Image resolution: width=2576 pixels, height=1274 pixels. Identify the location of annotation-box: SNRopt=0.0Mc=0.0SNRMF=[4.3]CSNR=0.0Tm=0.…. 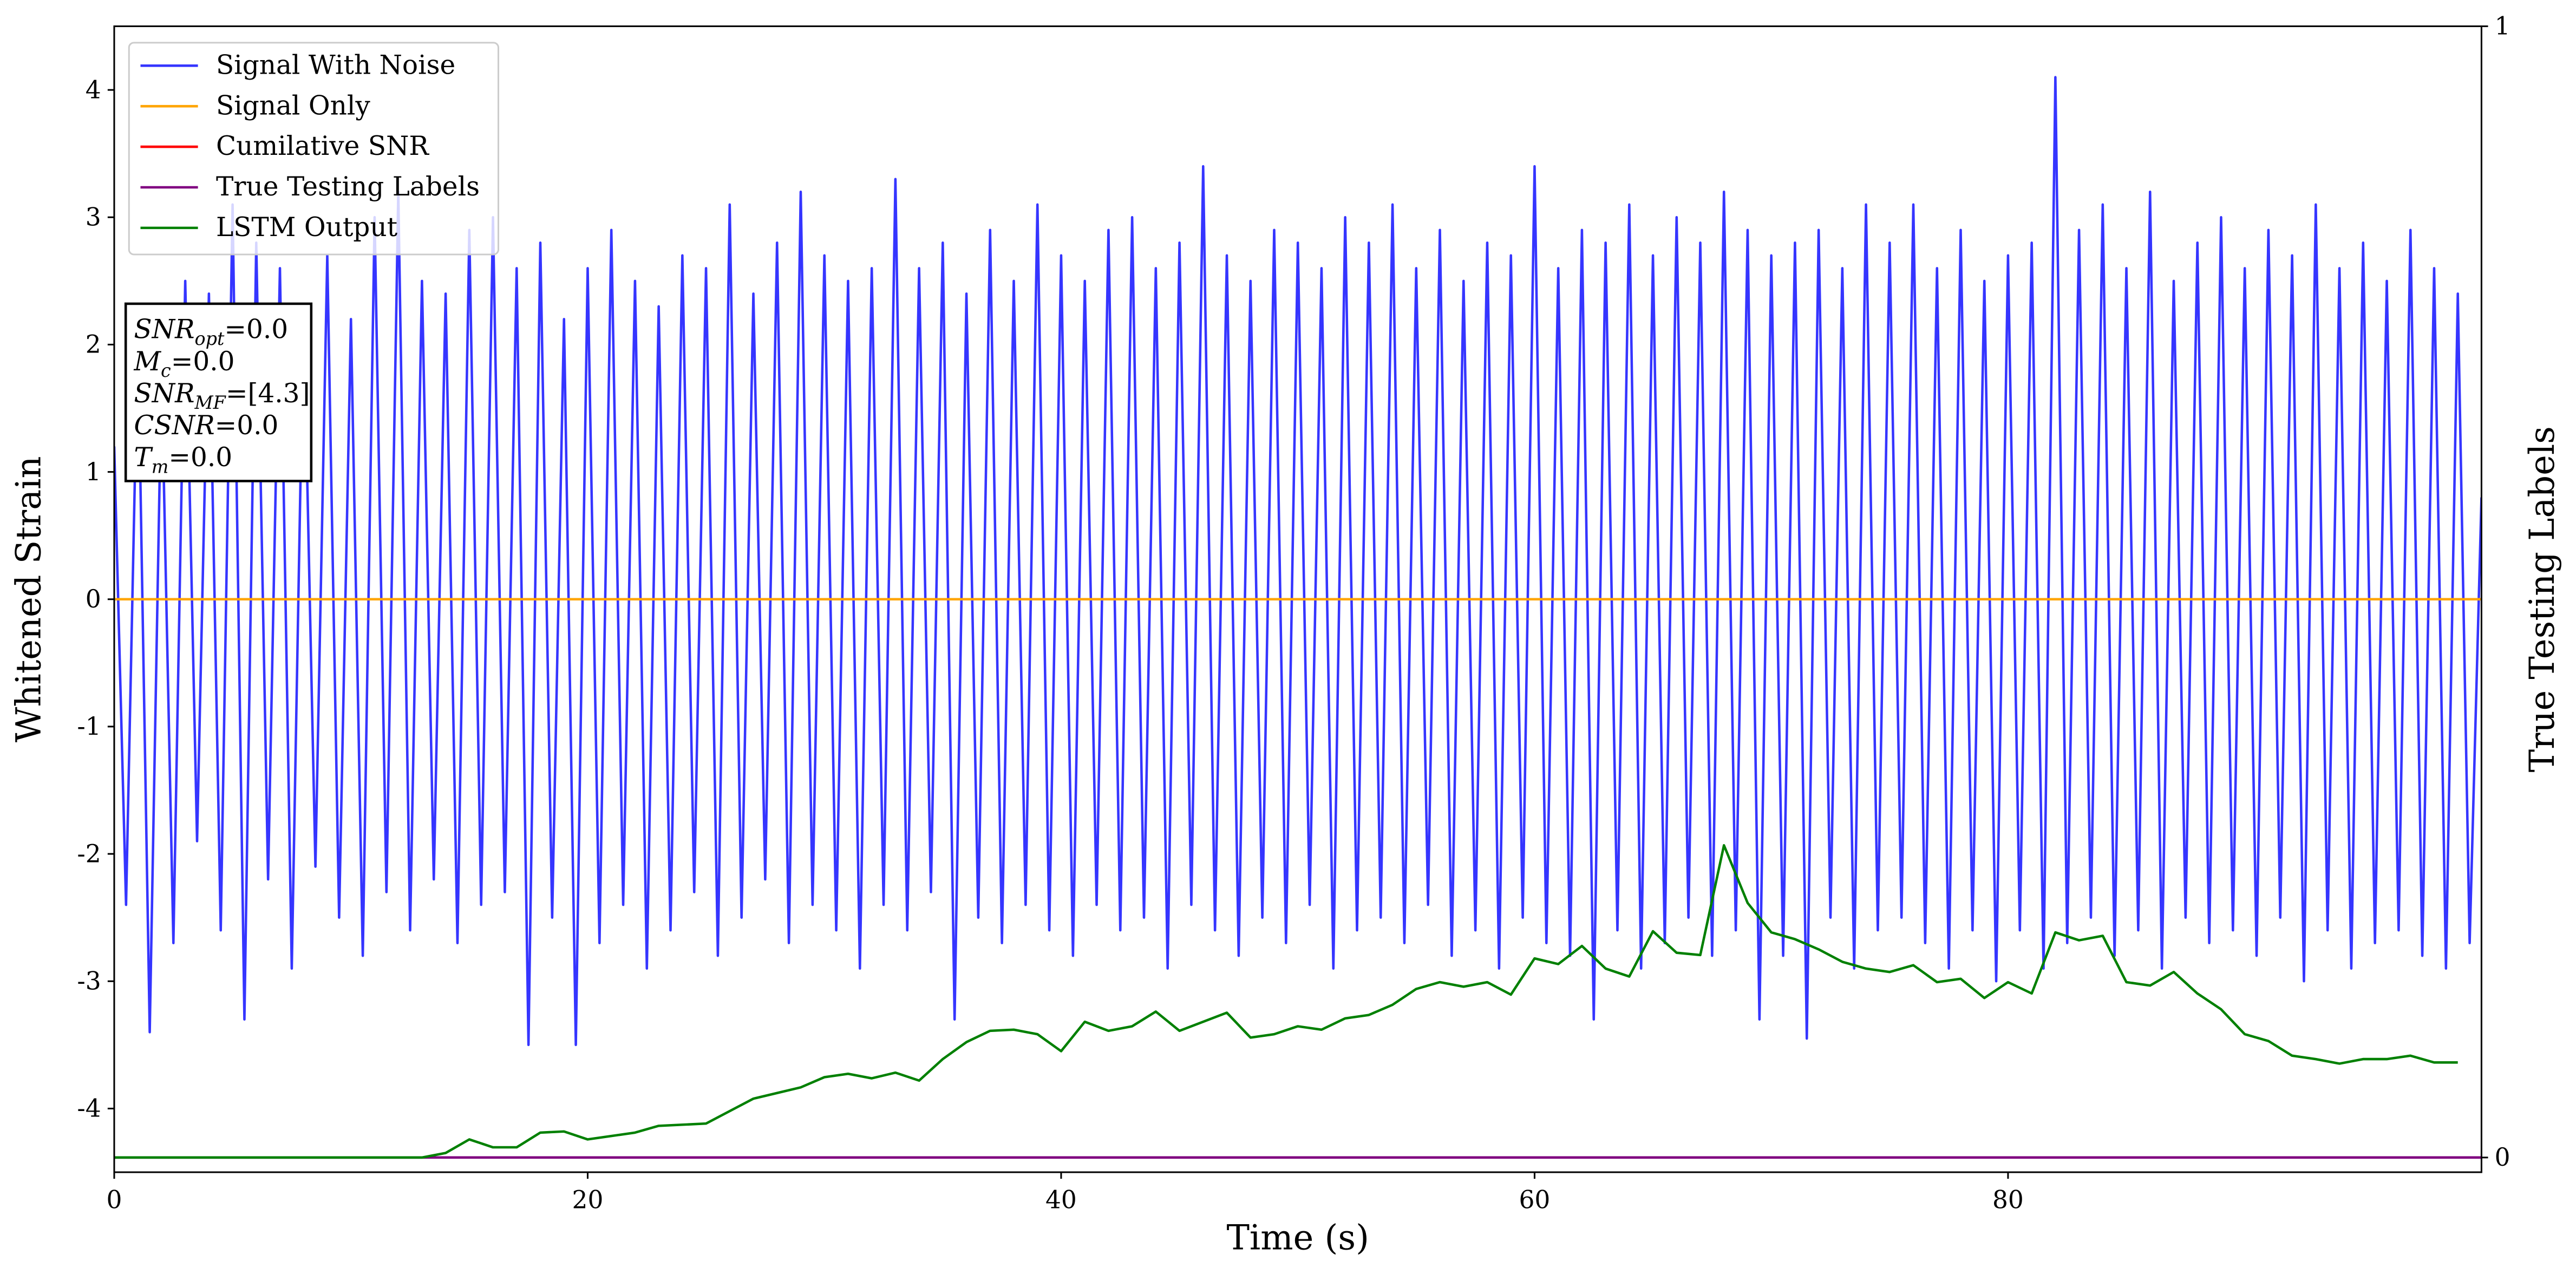
(219, 392).